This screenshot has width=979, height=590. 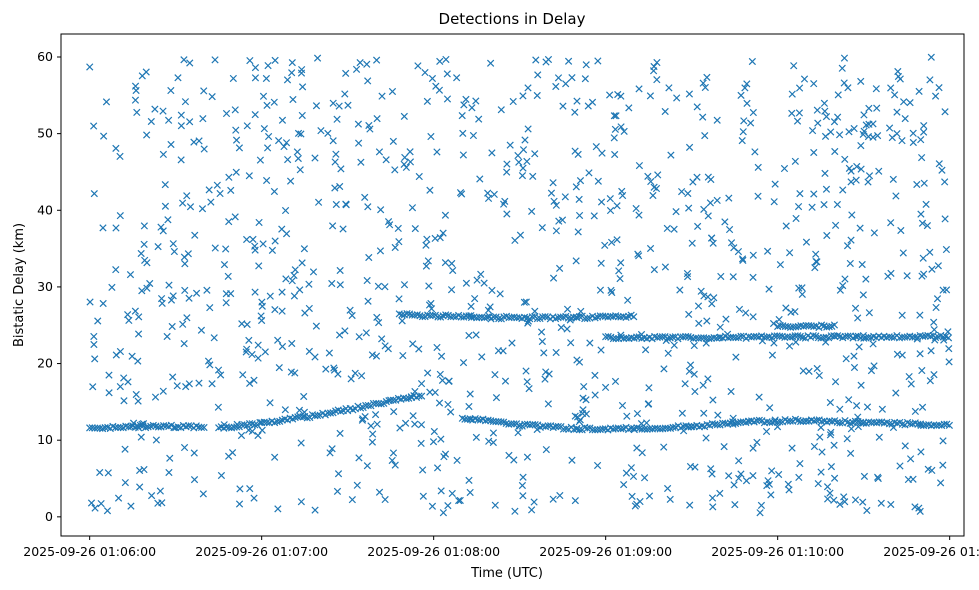 I want to click on y-axis-label: Bistatic Delay (km), so click(x=19, y=285).